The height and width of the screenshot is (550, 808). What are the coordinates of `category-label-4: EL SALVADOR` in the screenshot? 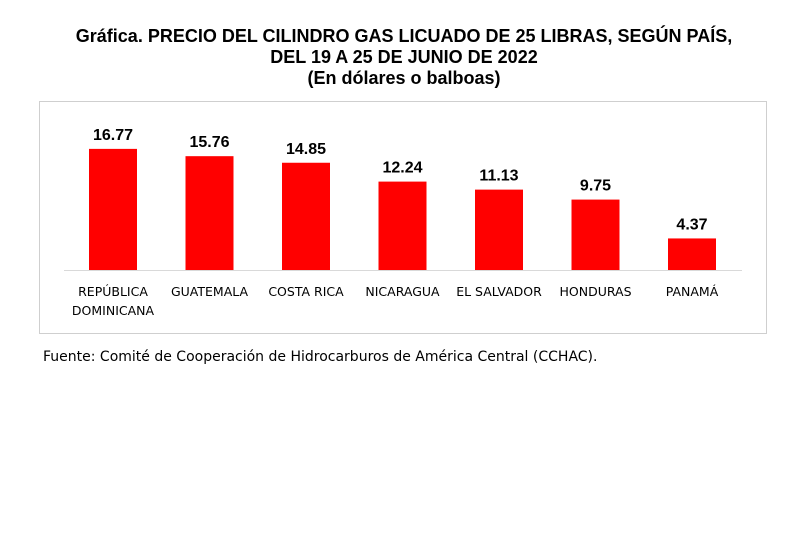 It's located at (499, 291).